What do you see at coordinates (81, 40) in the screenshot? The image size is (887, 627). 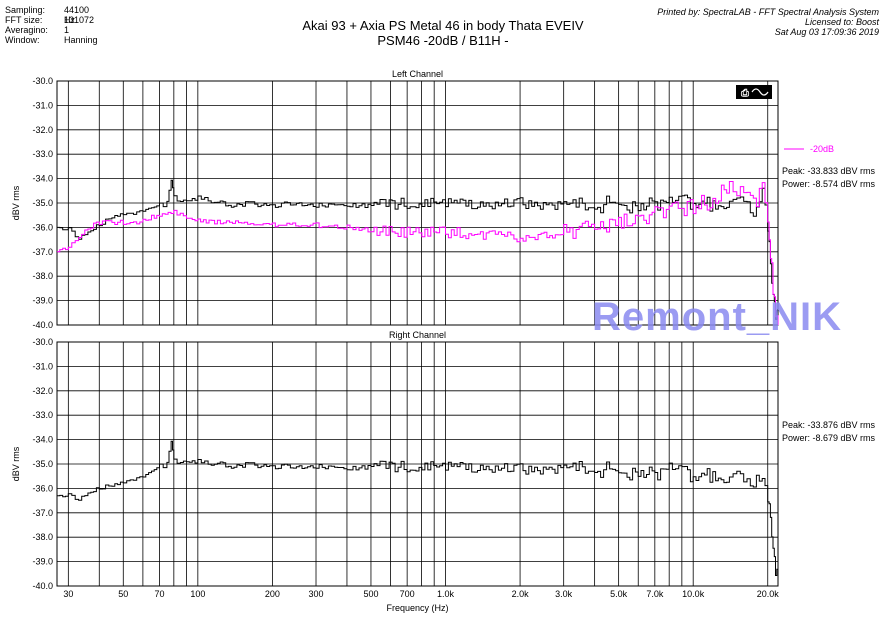 I see `setting-value-window: Hanning` at bounding box center [81, 40].